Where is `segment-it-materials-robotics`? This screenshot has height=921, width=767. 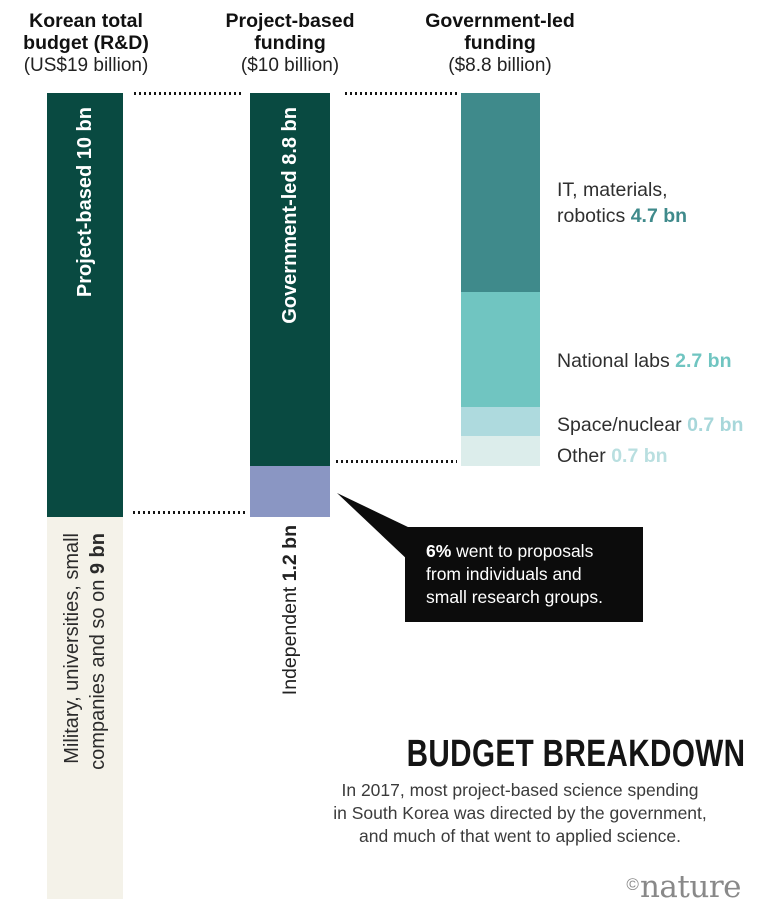 segment-it-materials-robotics is located at coordinates (500, 193).